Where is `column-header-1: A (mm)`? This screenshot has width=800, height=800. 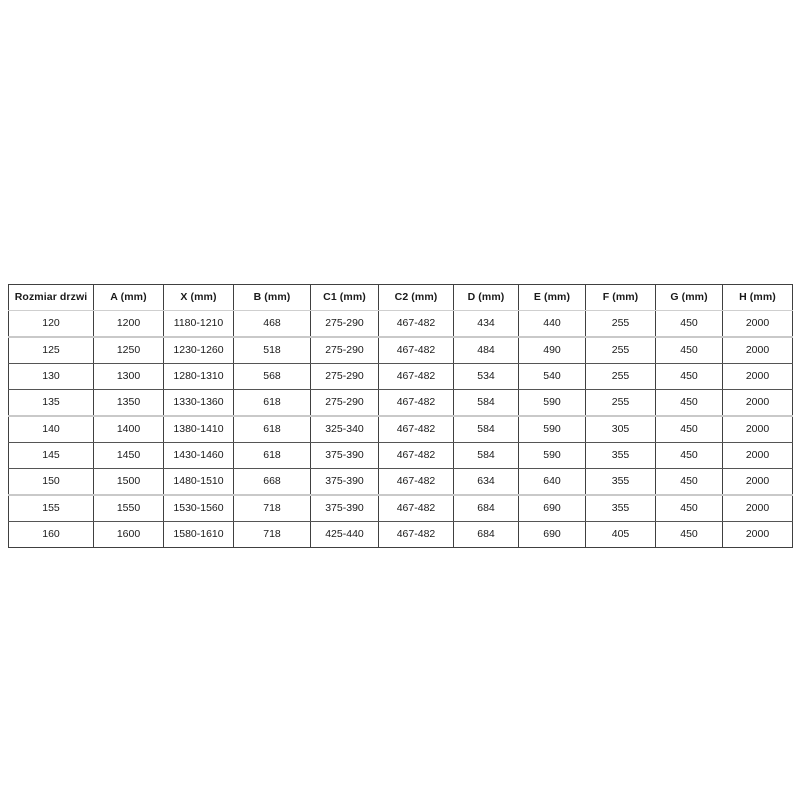 column-header-1: A (mm) is located at coordinates (128, 297).